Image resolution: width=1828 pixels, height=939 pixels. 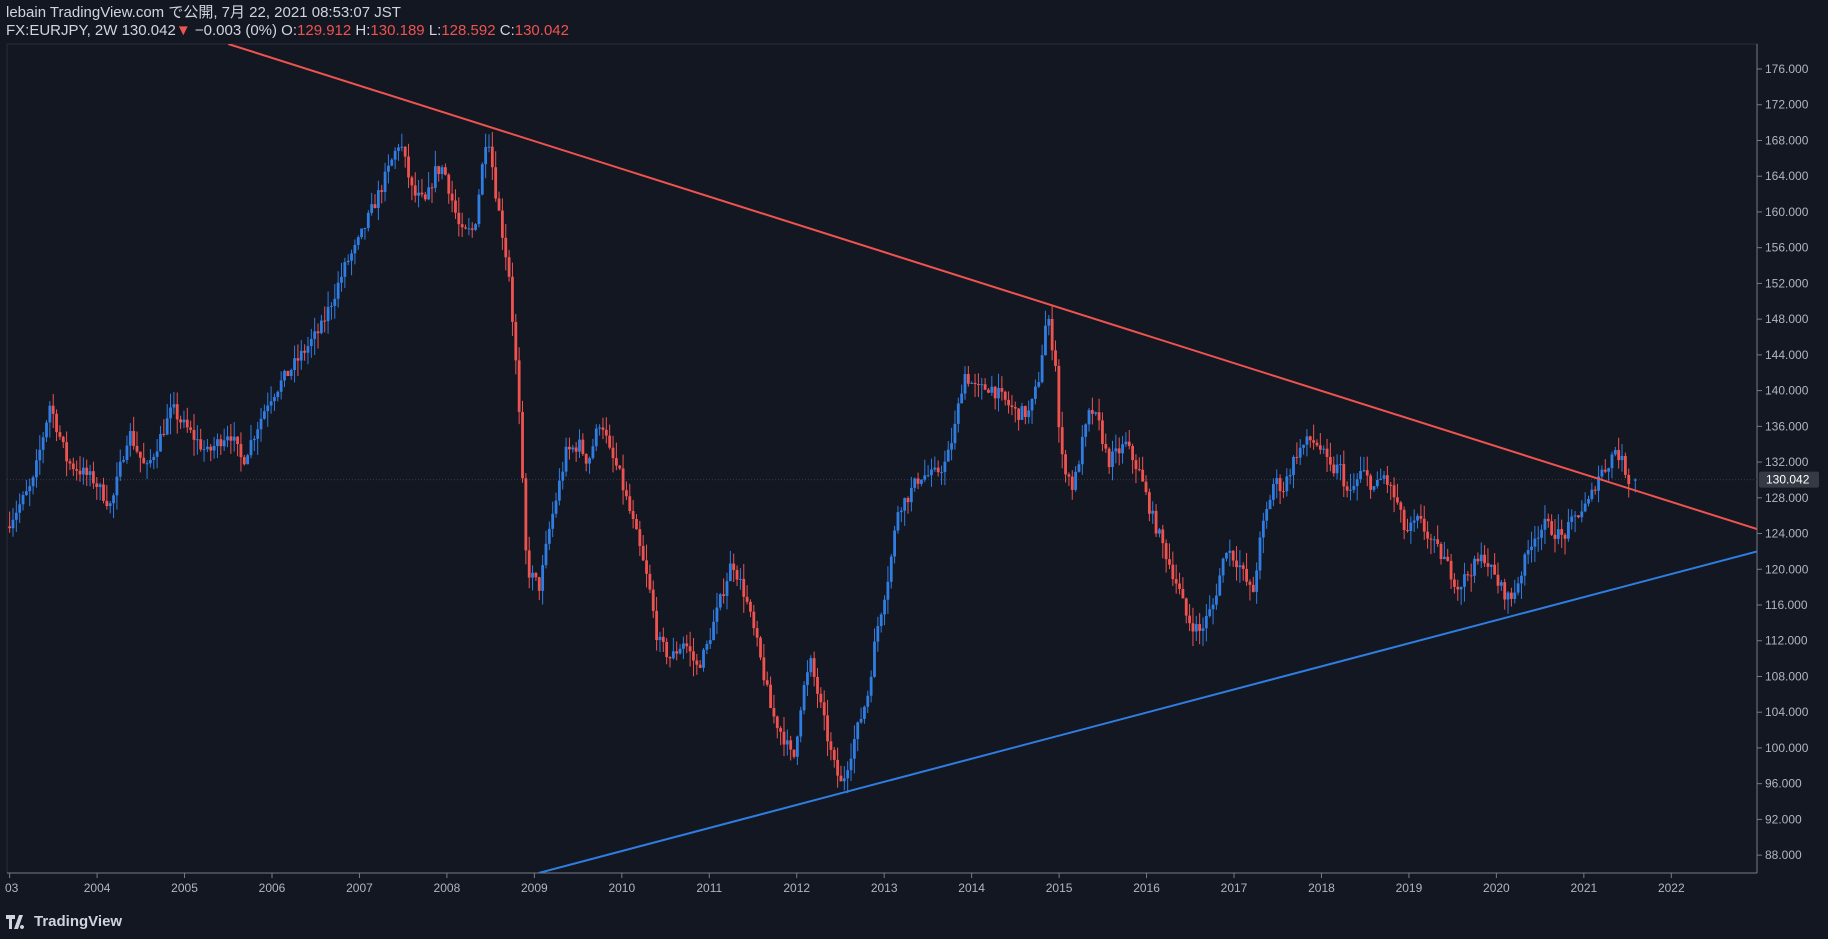 What do you see at coordinates (324, 30) in the screenshot?
I see `open-value: 129.912` at bounding box center [324, 30].